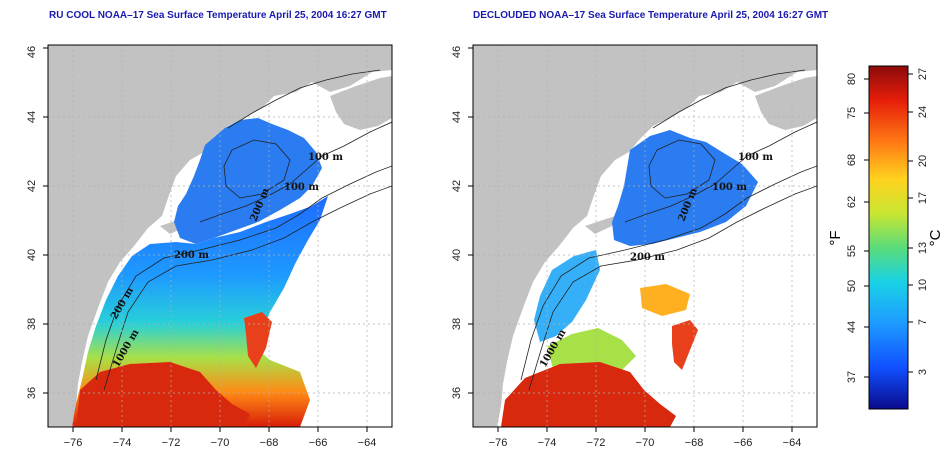 Image resolution: width=950 pixels, height=475 pixels. I want to click on colorbar-f-tick: 55, so click(852, 251).